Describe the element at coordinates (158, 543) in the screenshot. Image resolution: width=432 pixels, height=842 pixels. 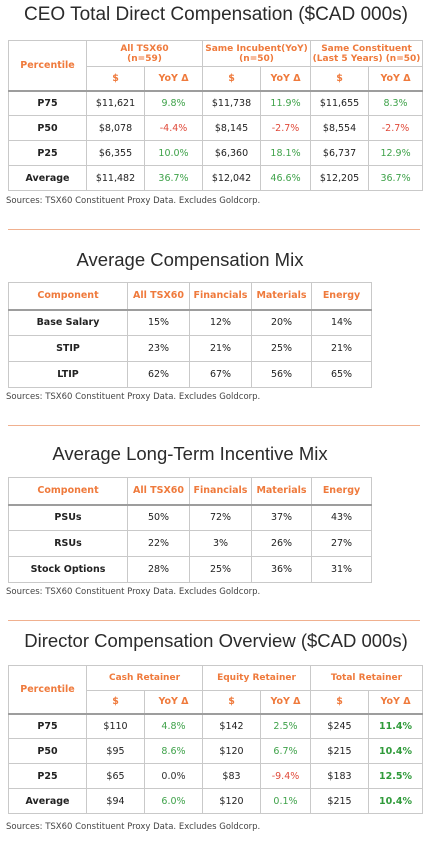
I see `table-cell: 22%` at that location.